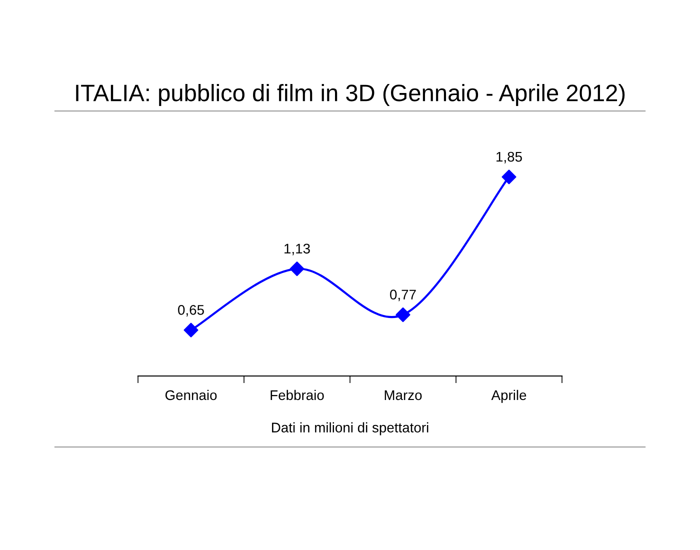 The width and height of the screenshot is (700, 550). Describe the element at coordinates (191, 395) in the screenshot. I see `x-tick-label: Gennaio` at that location.